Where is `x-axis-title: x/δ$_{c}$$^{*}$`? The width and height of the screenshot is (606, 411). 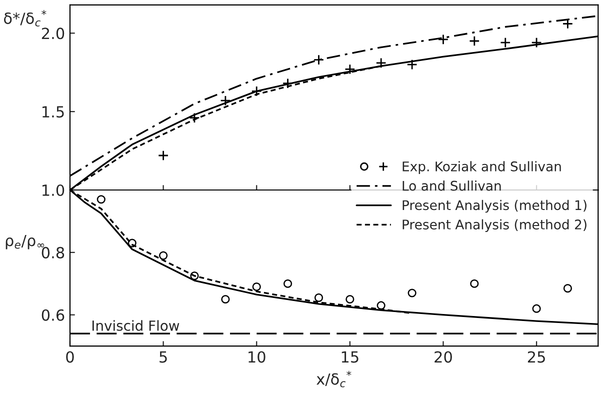 x-axis-title: x/δ$_{c}$$^{*}$ is located at coordinates (334, 379).